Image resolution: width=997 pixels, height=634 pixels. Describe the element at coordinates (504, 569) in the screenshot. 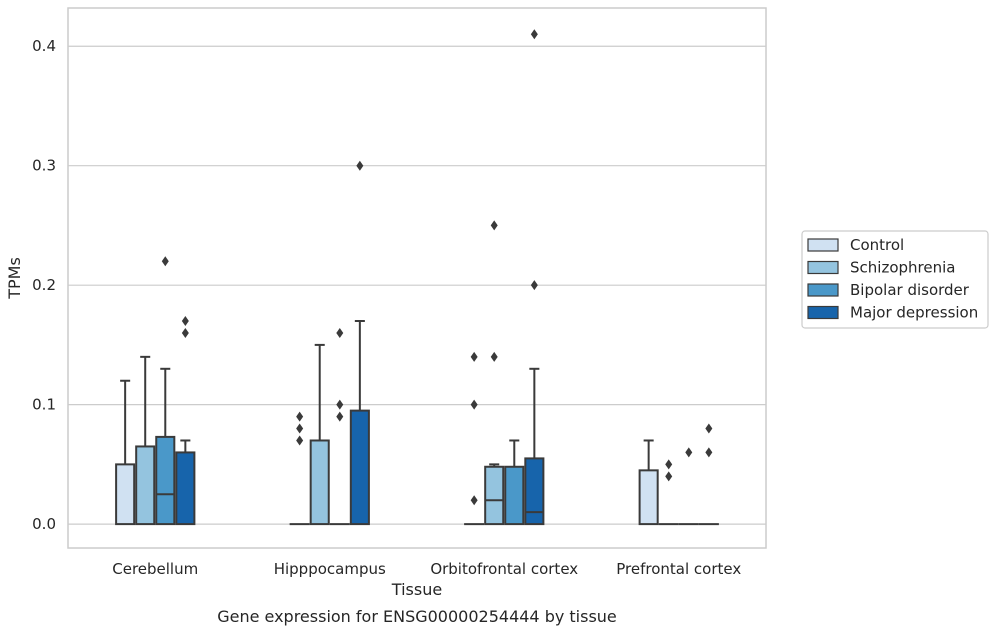

I see `x-tick-label: Orbitofrontal cortex` at that location.